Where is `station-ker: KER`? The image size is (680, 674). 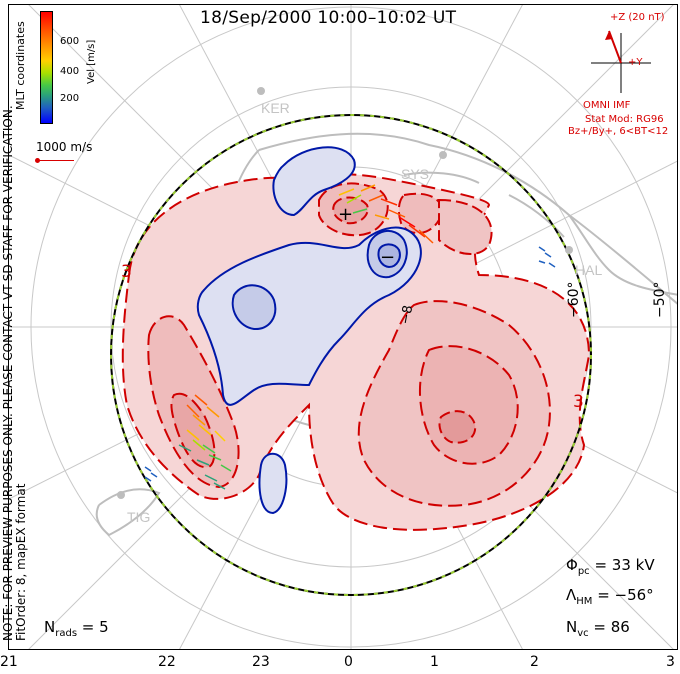
station-ker: KER is located at coordinates (275, 108).